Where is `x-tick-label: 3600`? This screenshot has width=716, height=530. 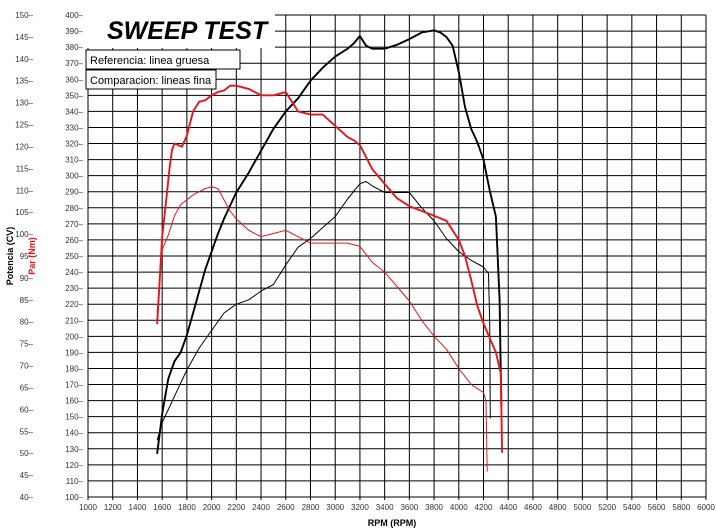 x-tick-label: 3600 is located at coordinates (409, 507).